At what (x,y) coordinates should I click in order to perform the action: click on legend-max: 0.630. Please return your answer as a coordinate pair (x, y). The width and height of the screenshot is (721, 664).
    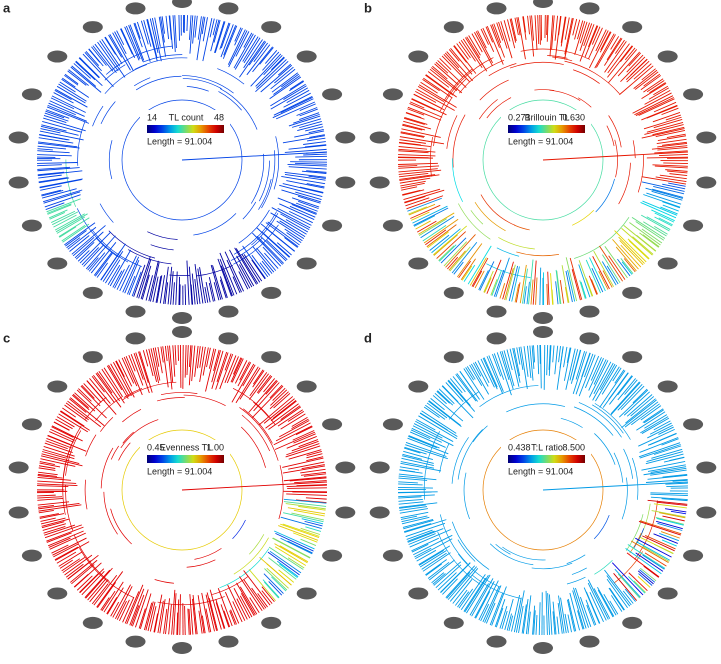
    Looking at the image, I should click on (573, 117).